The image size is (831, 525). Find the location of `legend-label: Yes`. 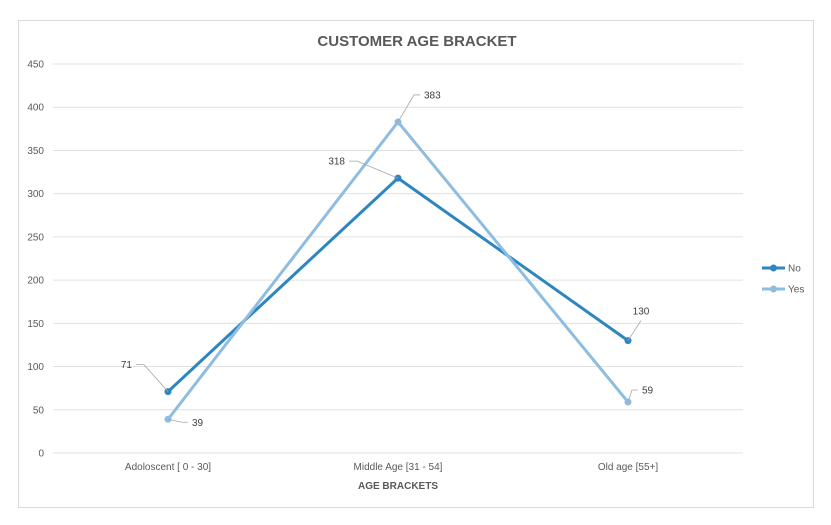

legend-label: Yes is located at coordinates (796, 290).